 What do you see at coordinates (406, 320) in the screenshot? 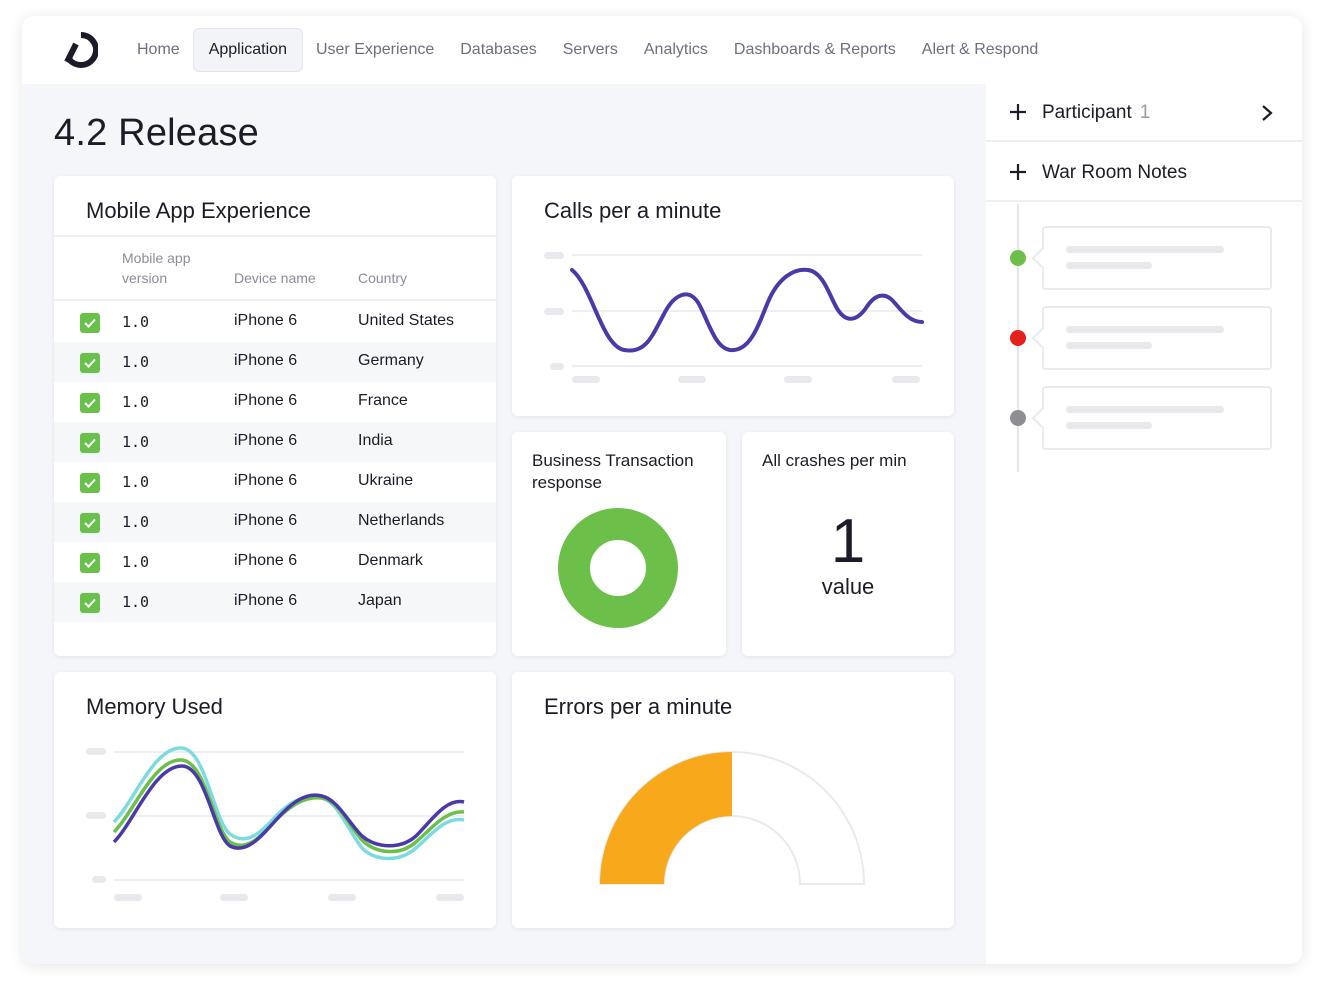
I see `cell-country: United States` at bounding box center [406, 320].